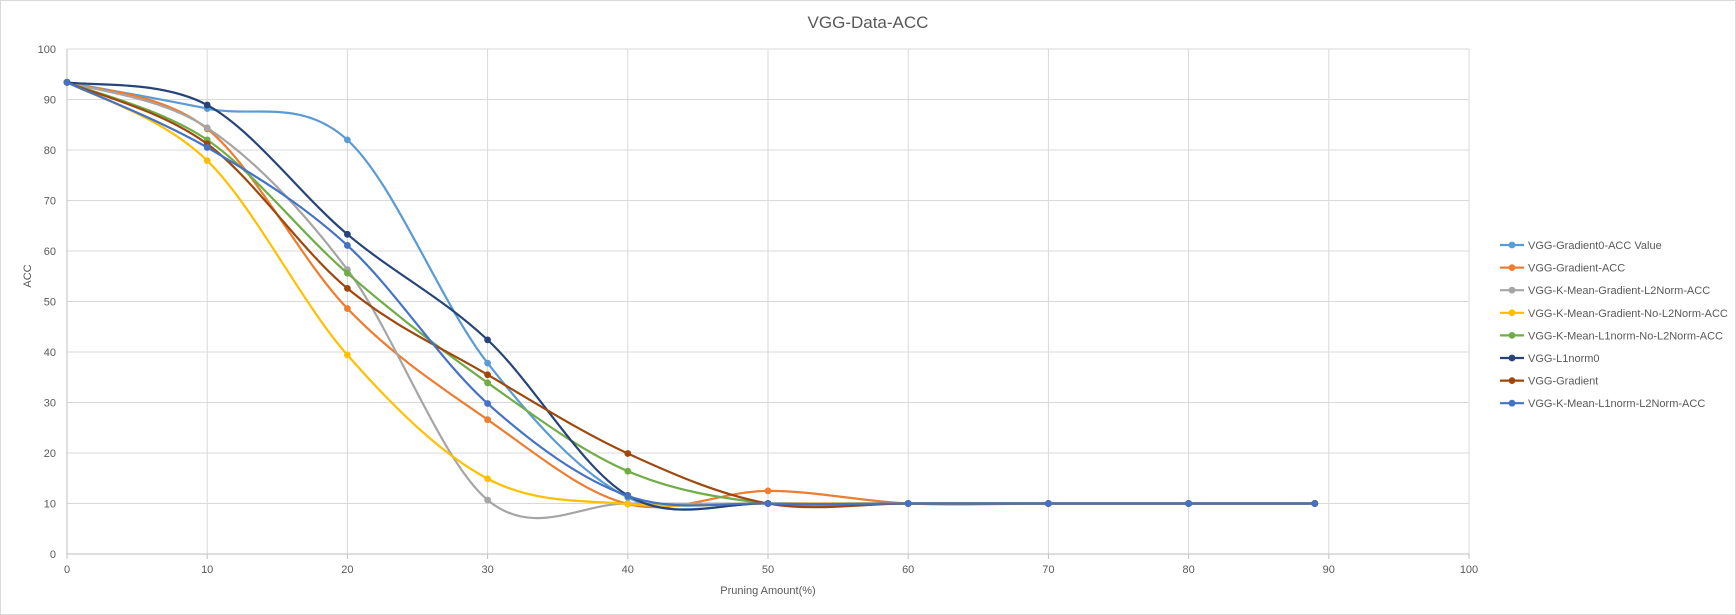 Image resolution: width=1736 pixels, height=615 pixels. I want to click on y-tick-label: 40, so click(50, 353).